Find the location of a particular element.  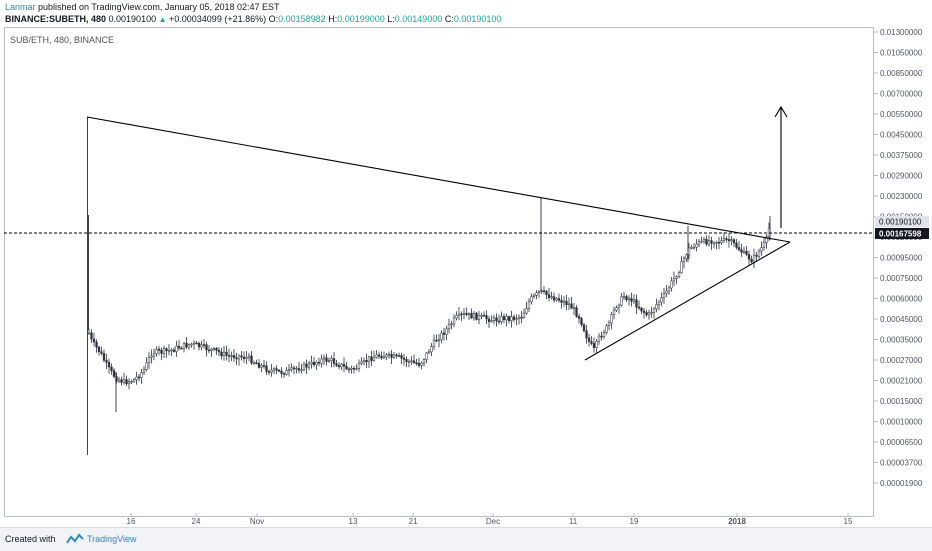

y-tick-label: 0.00095000 is located at coordinates (901, 258).